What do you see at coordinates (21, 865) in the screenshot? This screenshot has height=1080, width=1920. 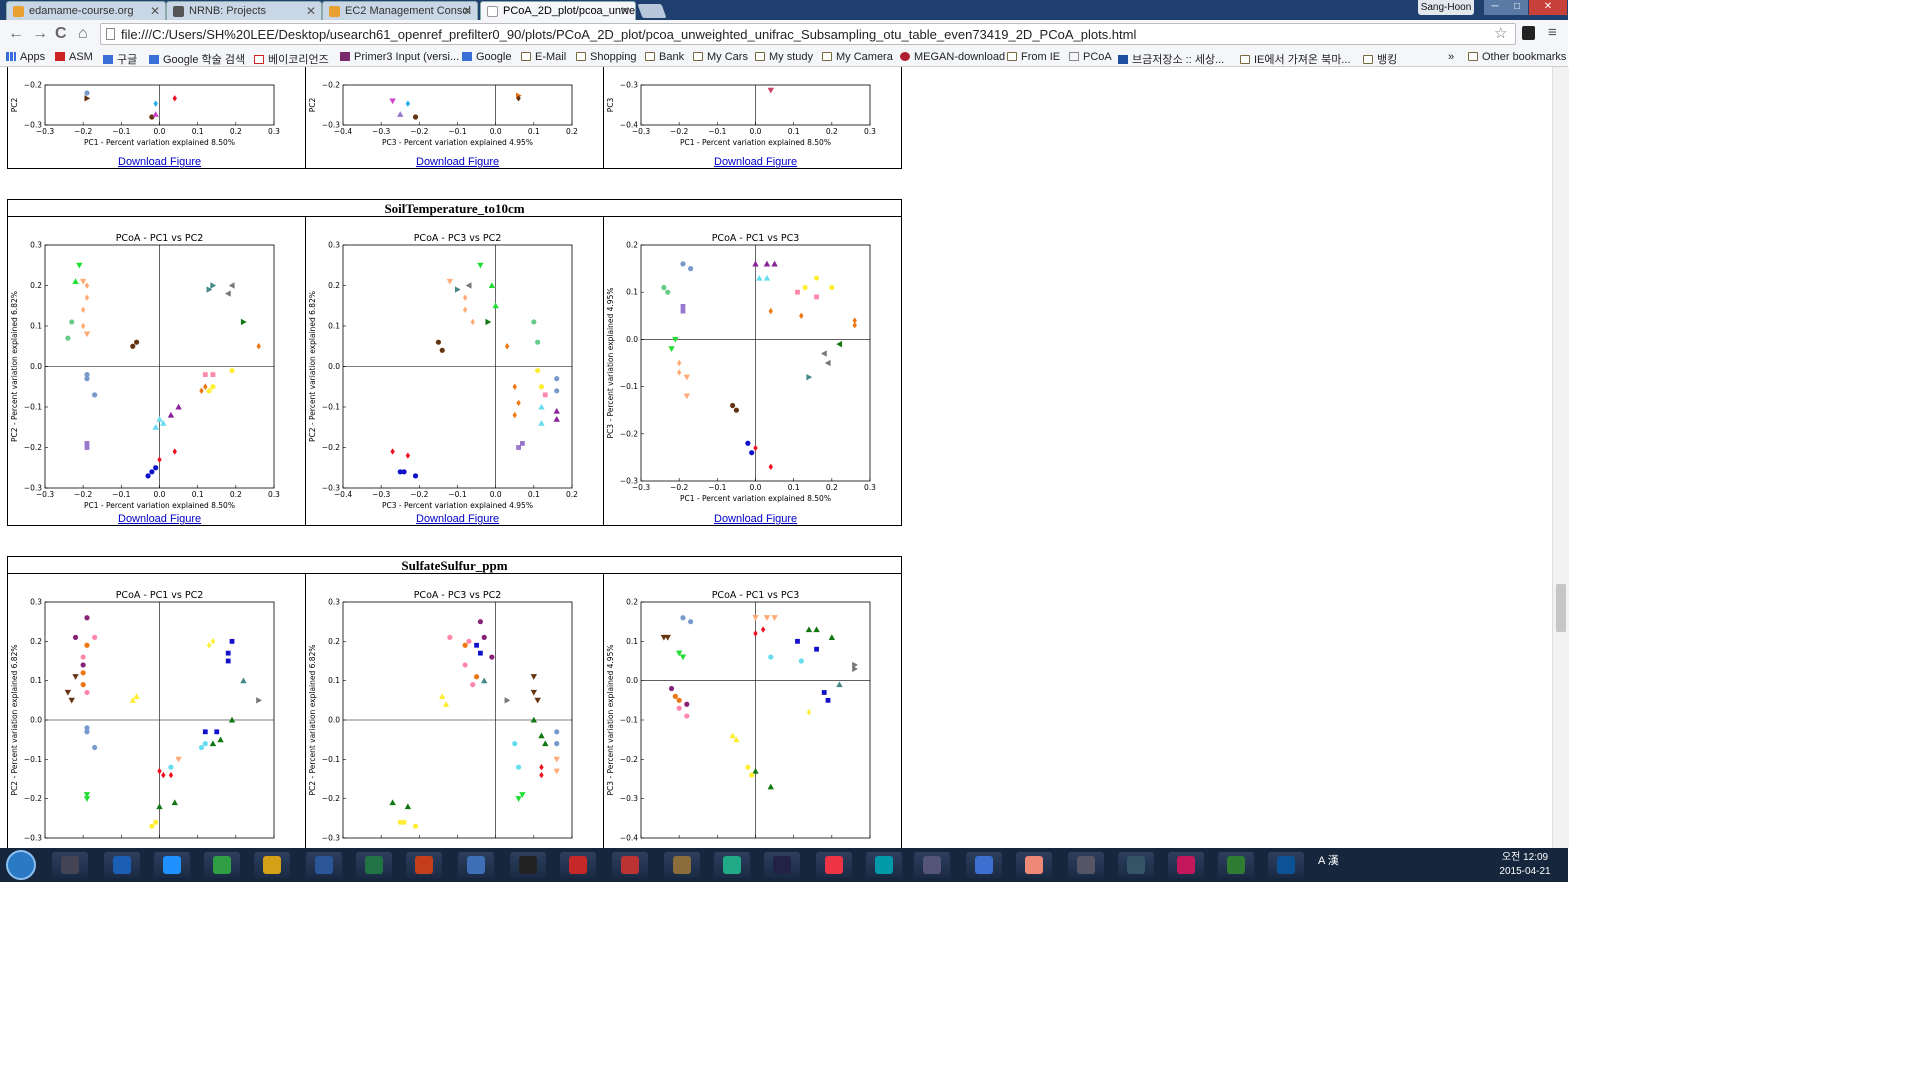 I see `start-button` at bounding box center [21, 865].